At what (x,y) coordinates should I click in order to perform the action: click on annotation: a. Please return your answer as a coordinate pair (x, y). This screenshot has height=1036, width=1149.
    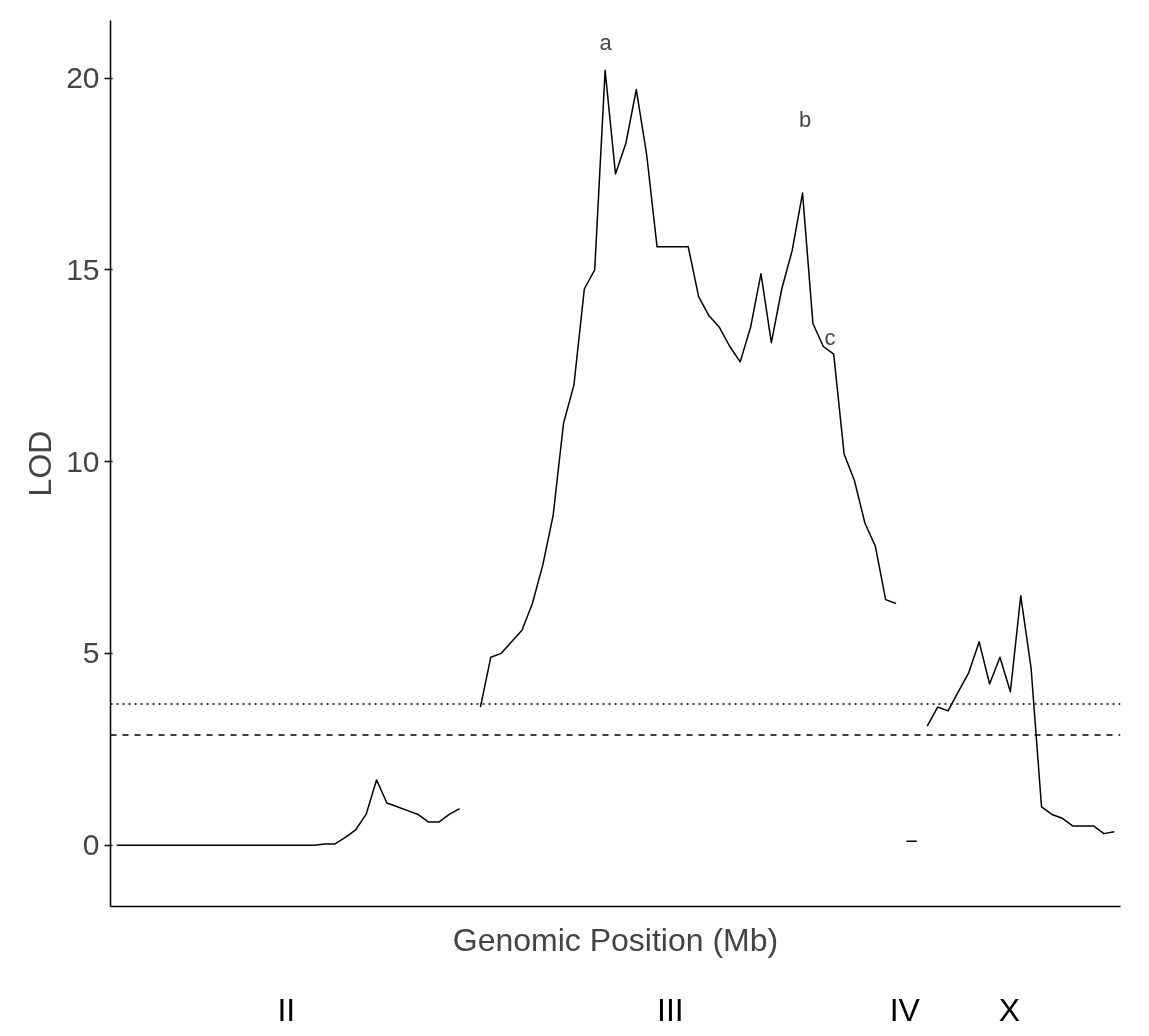
    Looking at the image, I should click on (606, 43).